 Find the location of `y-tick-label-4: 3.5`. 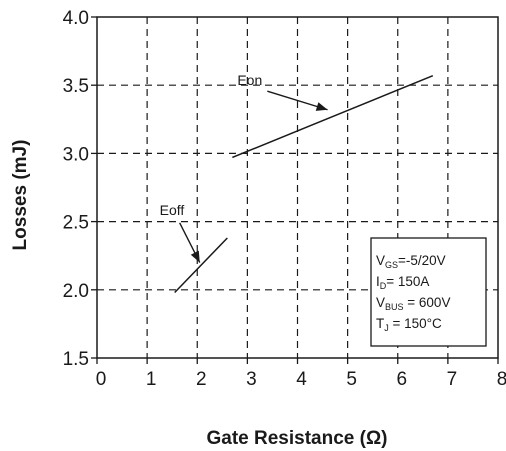

y-tick-label-4: 3.5 is located at coordinates (76, 86).